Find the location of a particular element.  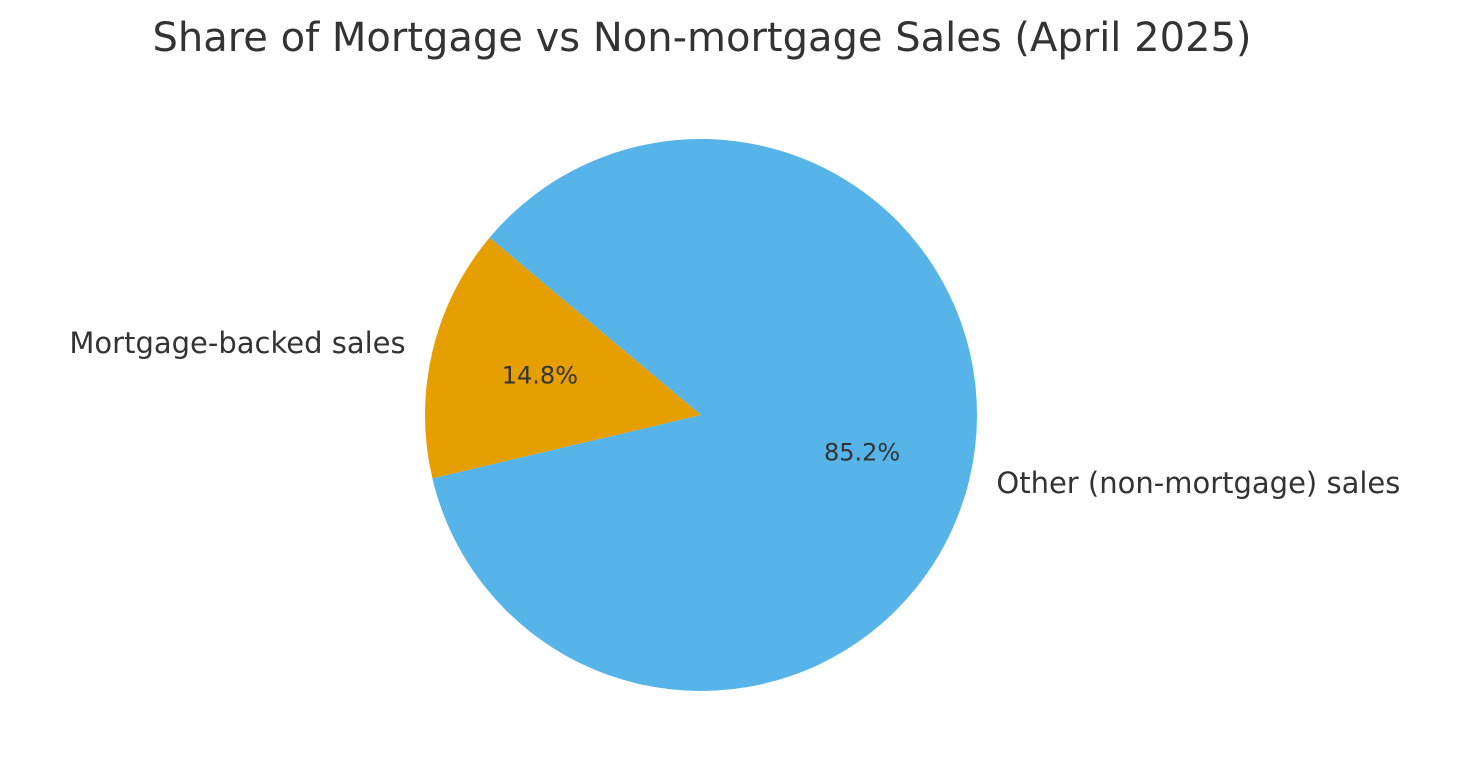

slice-label: Mortgage-backed sales is located at coordinates (237, 343).